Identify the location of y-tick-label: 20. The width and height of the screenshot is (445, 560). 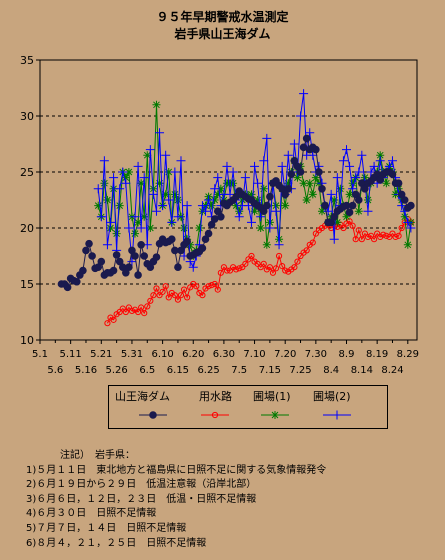
(27, 228).